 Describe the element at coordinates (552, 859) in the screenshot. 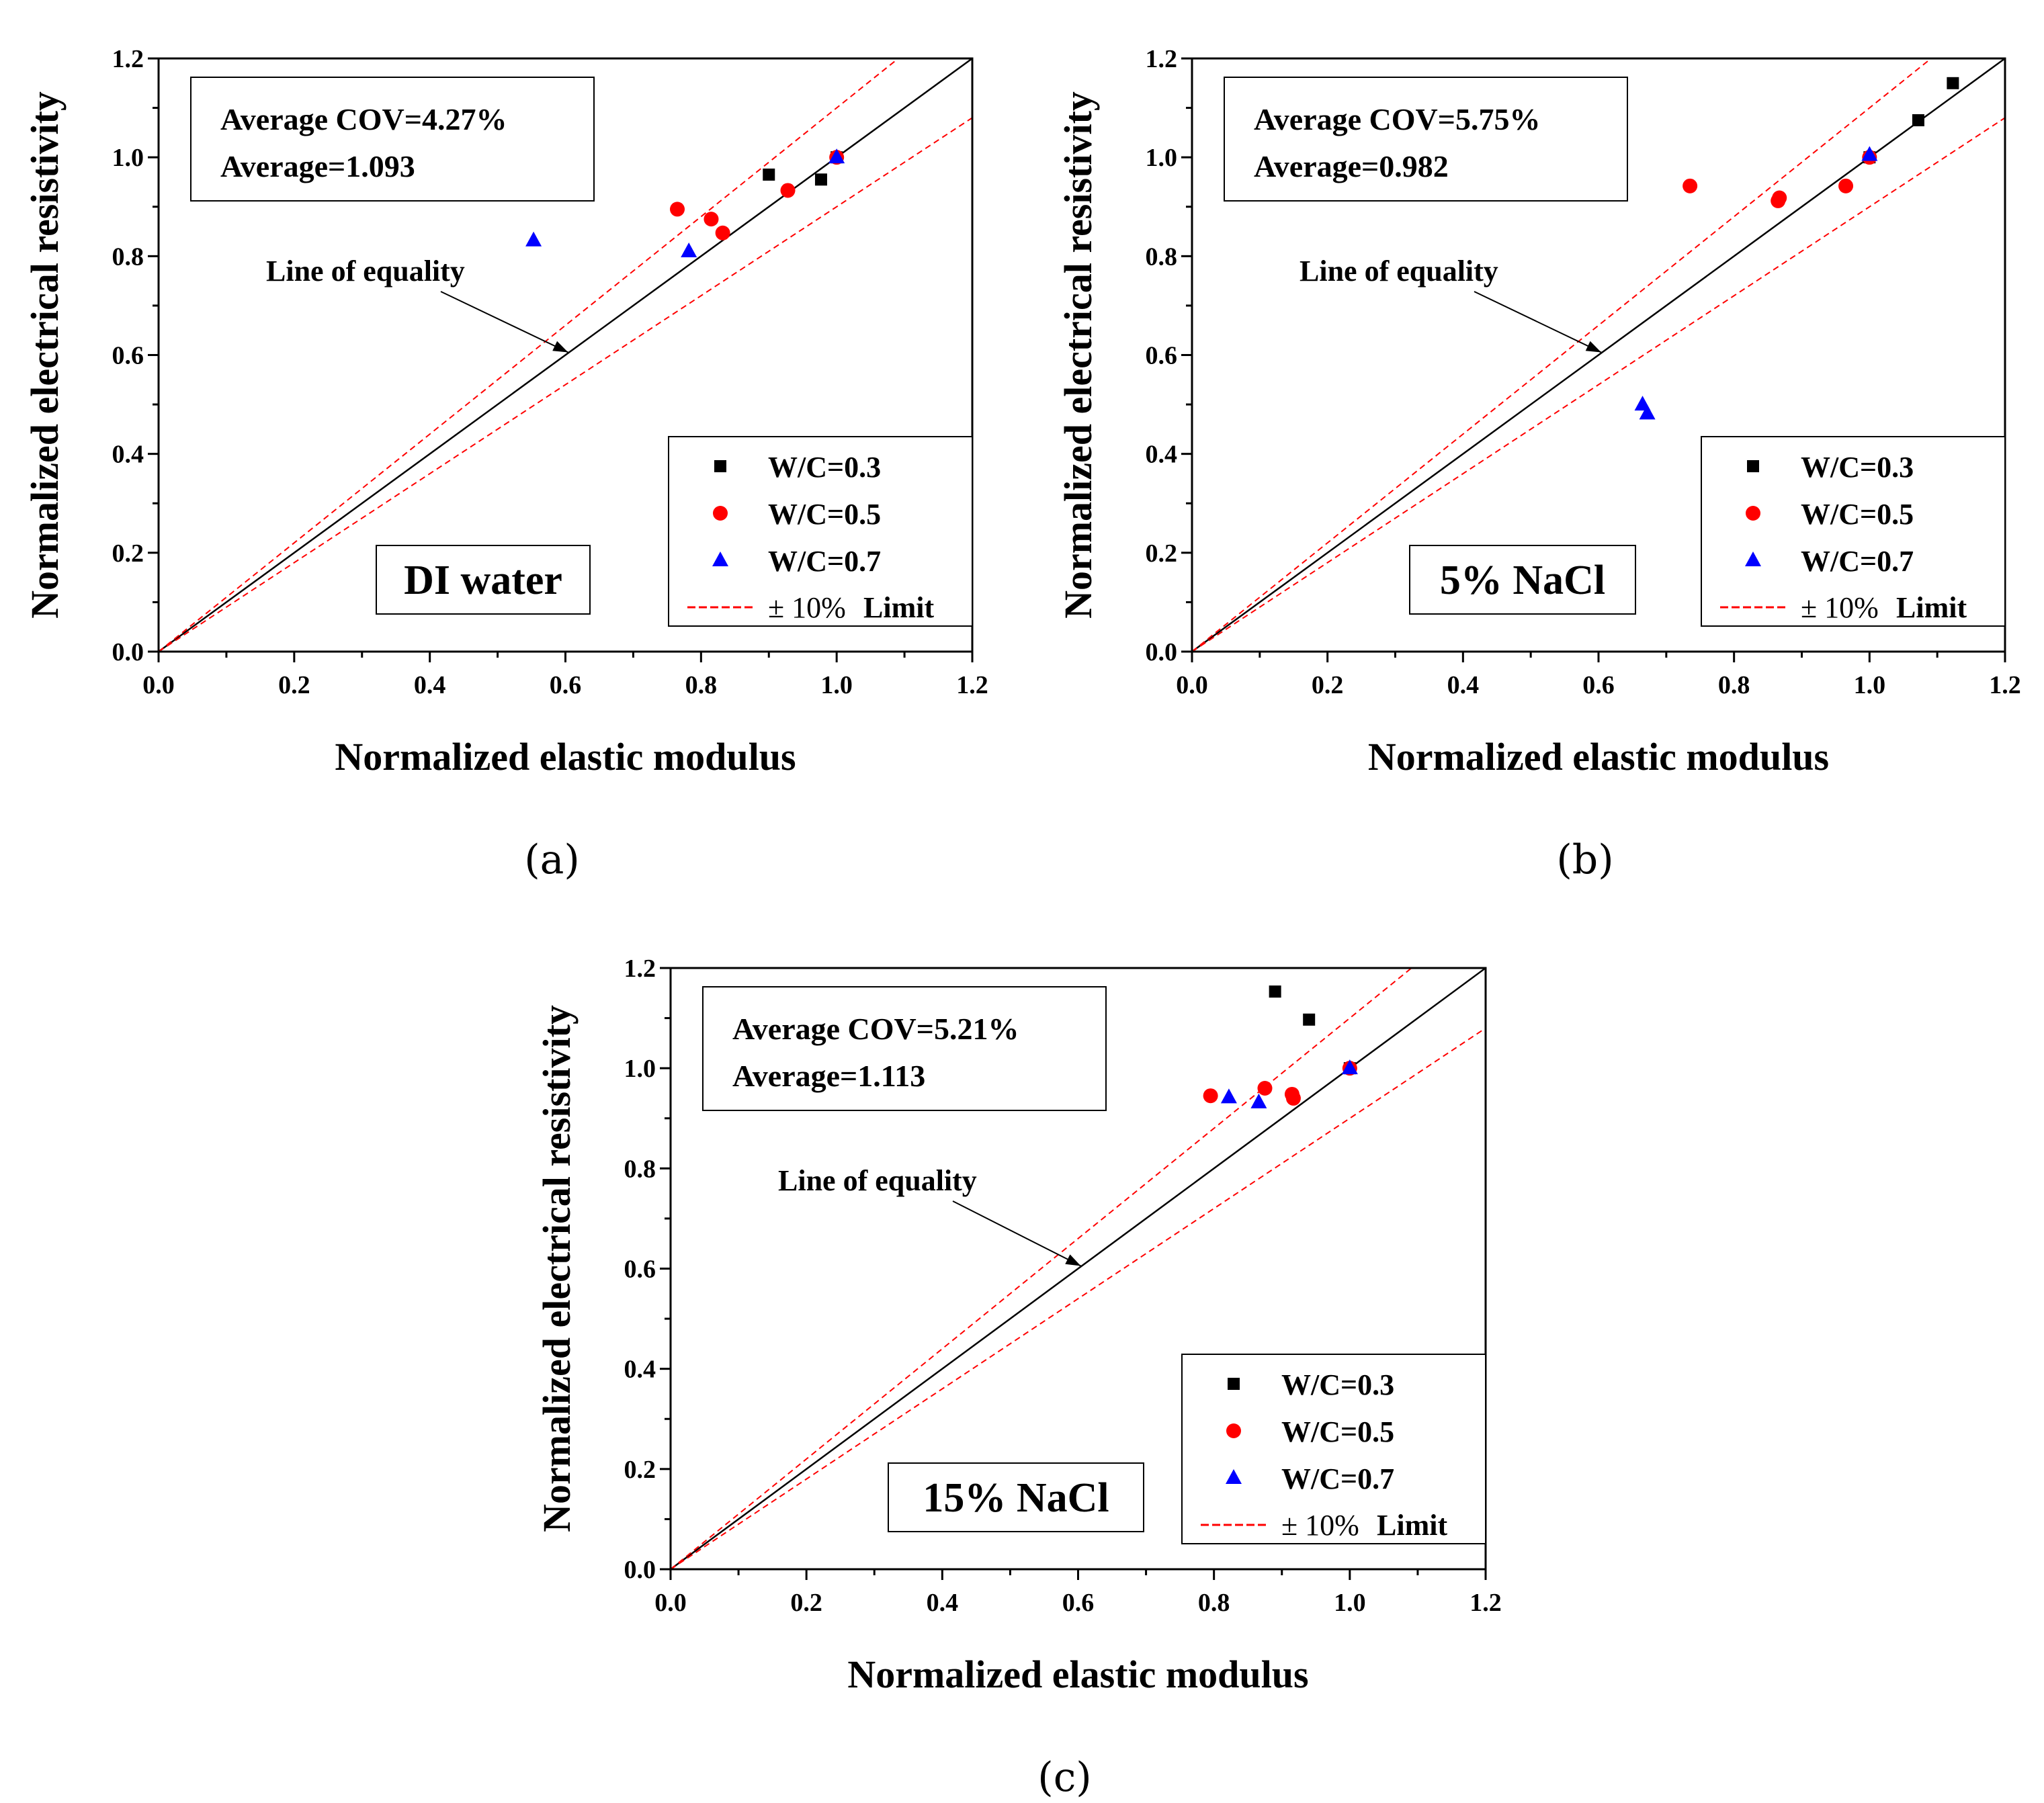

I see `panel-label: (a)` at that location.